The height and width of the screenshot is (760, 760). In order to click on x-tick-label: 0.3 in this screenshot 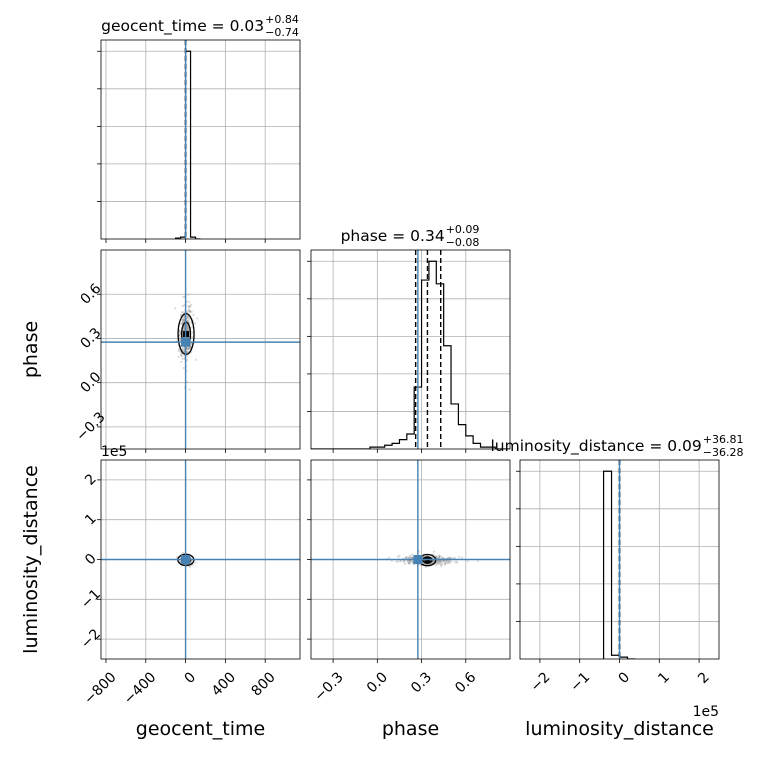, I will do `click(421, 682)`.